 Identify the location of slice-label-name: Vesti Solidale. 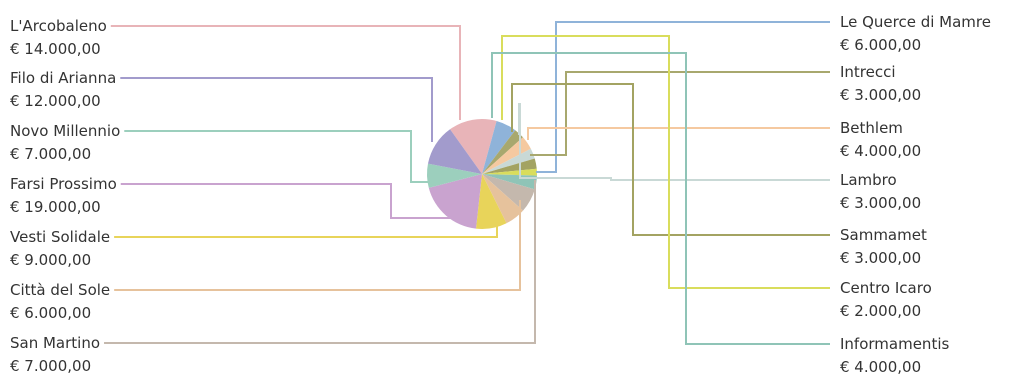
(60, 237).